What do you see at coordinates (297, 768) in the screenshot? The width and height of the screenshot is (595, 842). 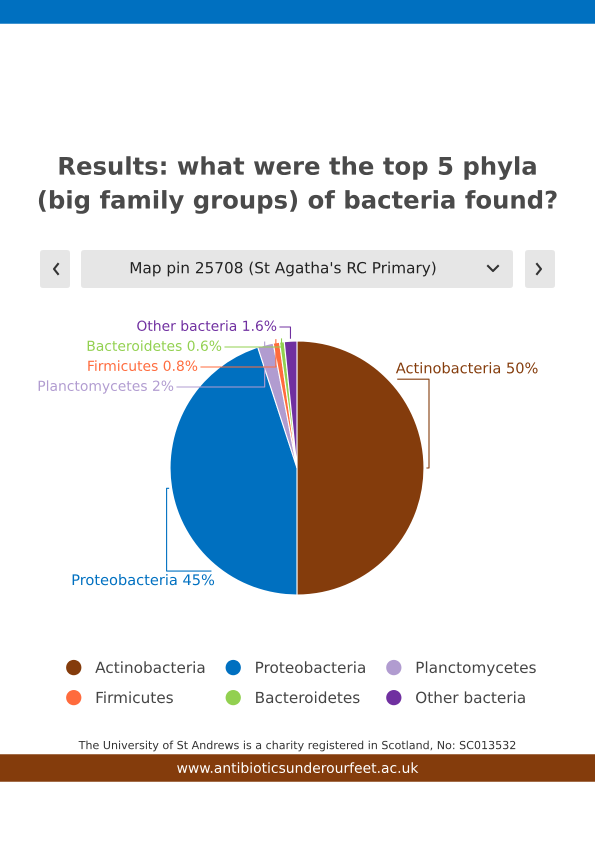 I see `text: www.antibioticsunderourfeet.ac.uk` at bounding box center [297, 768].